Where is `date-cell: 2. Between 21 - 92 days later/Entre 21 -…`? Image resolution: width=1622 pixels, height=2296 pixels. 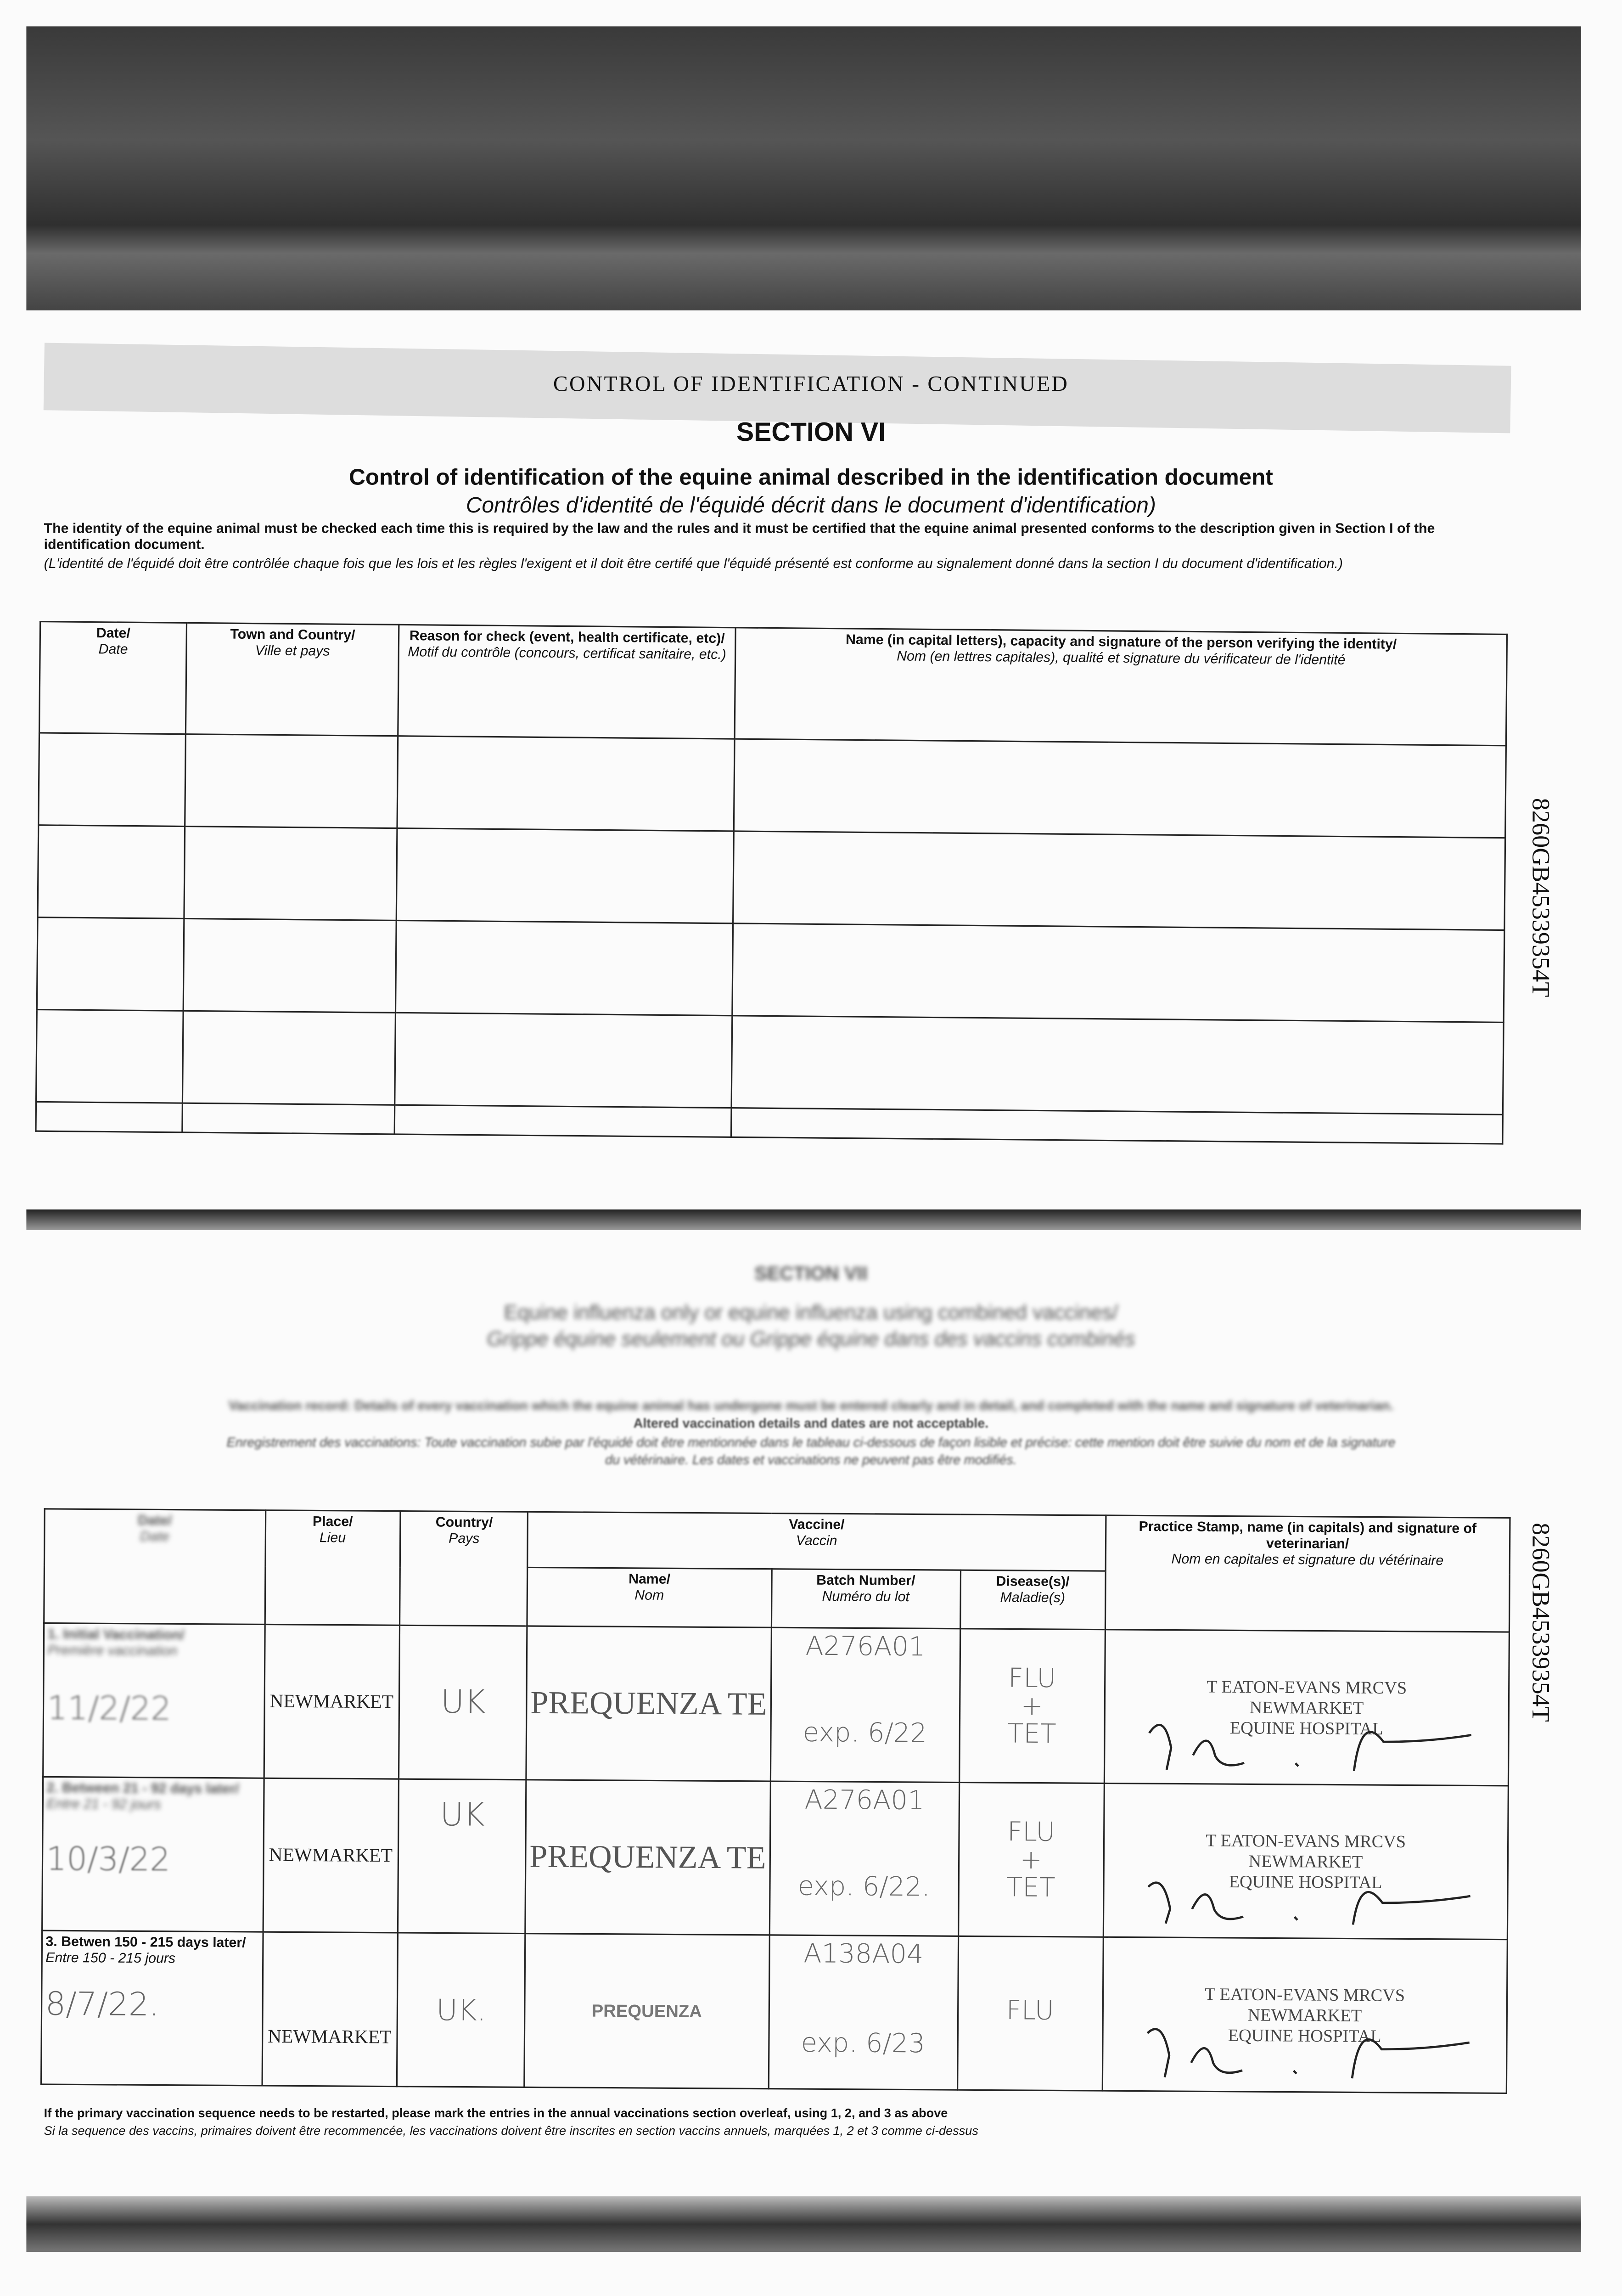 date-cell: 2. Between 21 - 92 days later/Entre 21 -… is located at coordinates (153, 1855).